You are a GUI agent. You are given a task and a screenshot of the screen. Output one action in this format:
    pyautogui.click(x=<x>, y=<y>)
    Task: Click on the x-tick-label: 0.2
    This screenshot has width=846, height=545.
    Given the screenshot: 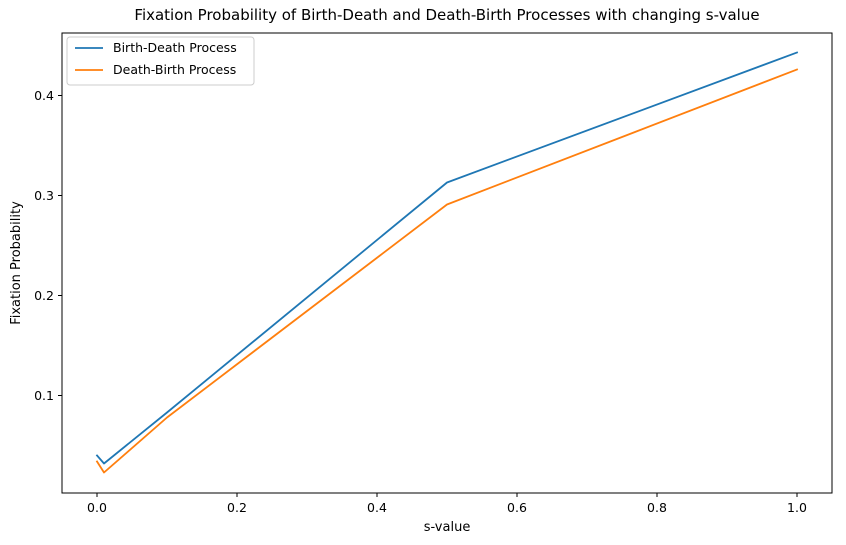 What is the action you would take?
    pyautogui.click(x=237, y=507)
    